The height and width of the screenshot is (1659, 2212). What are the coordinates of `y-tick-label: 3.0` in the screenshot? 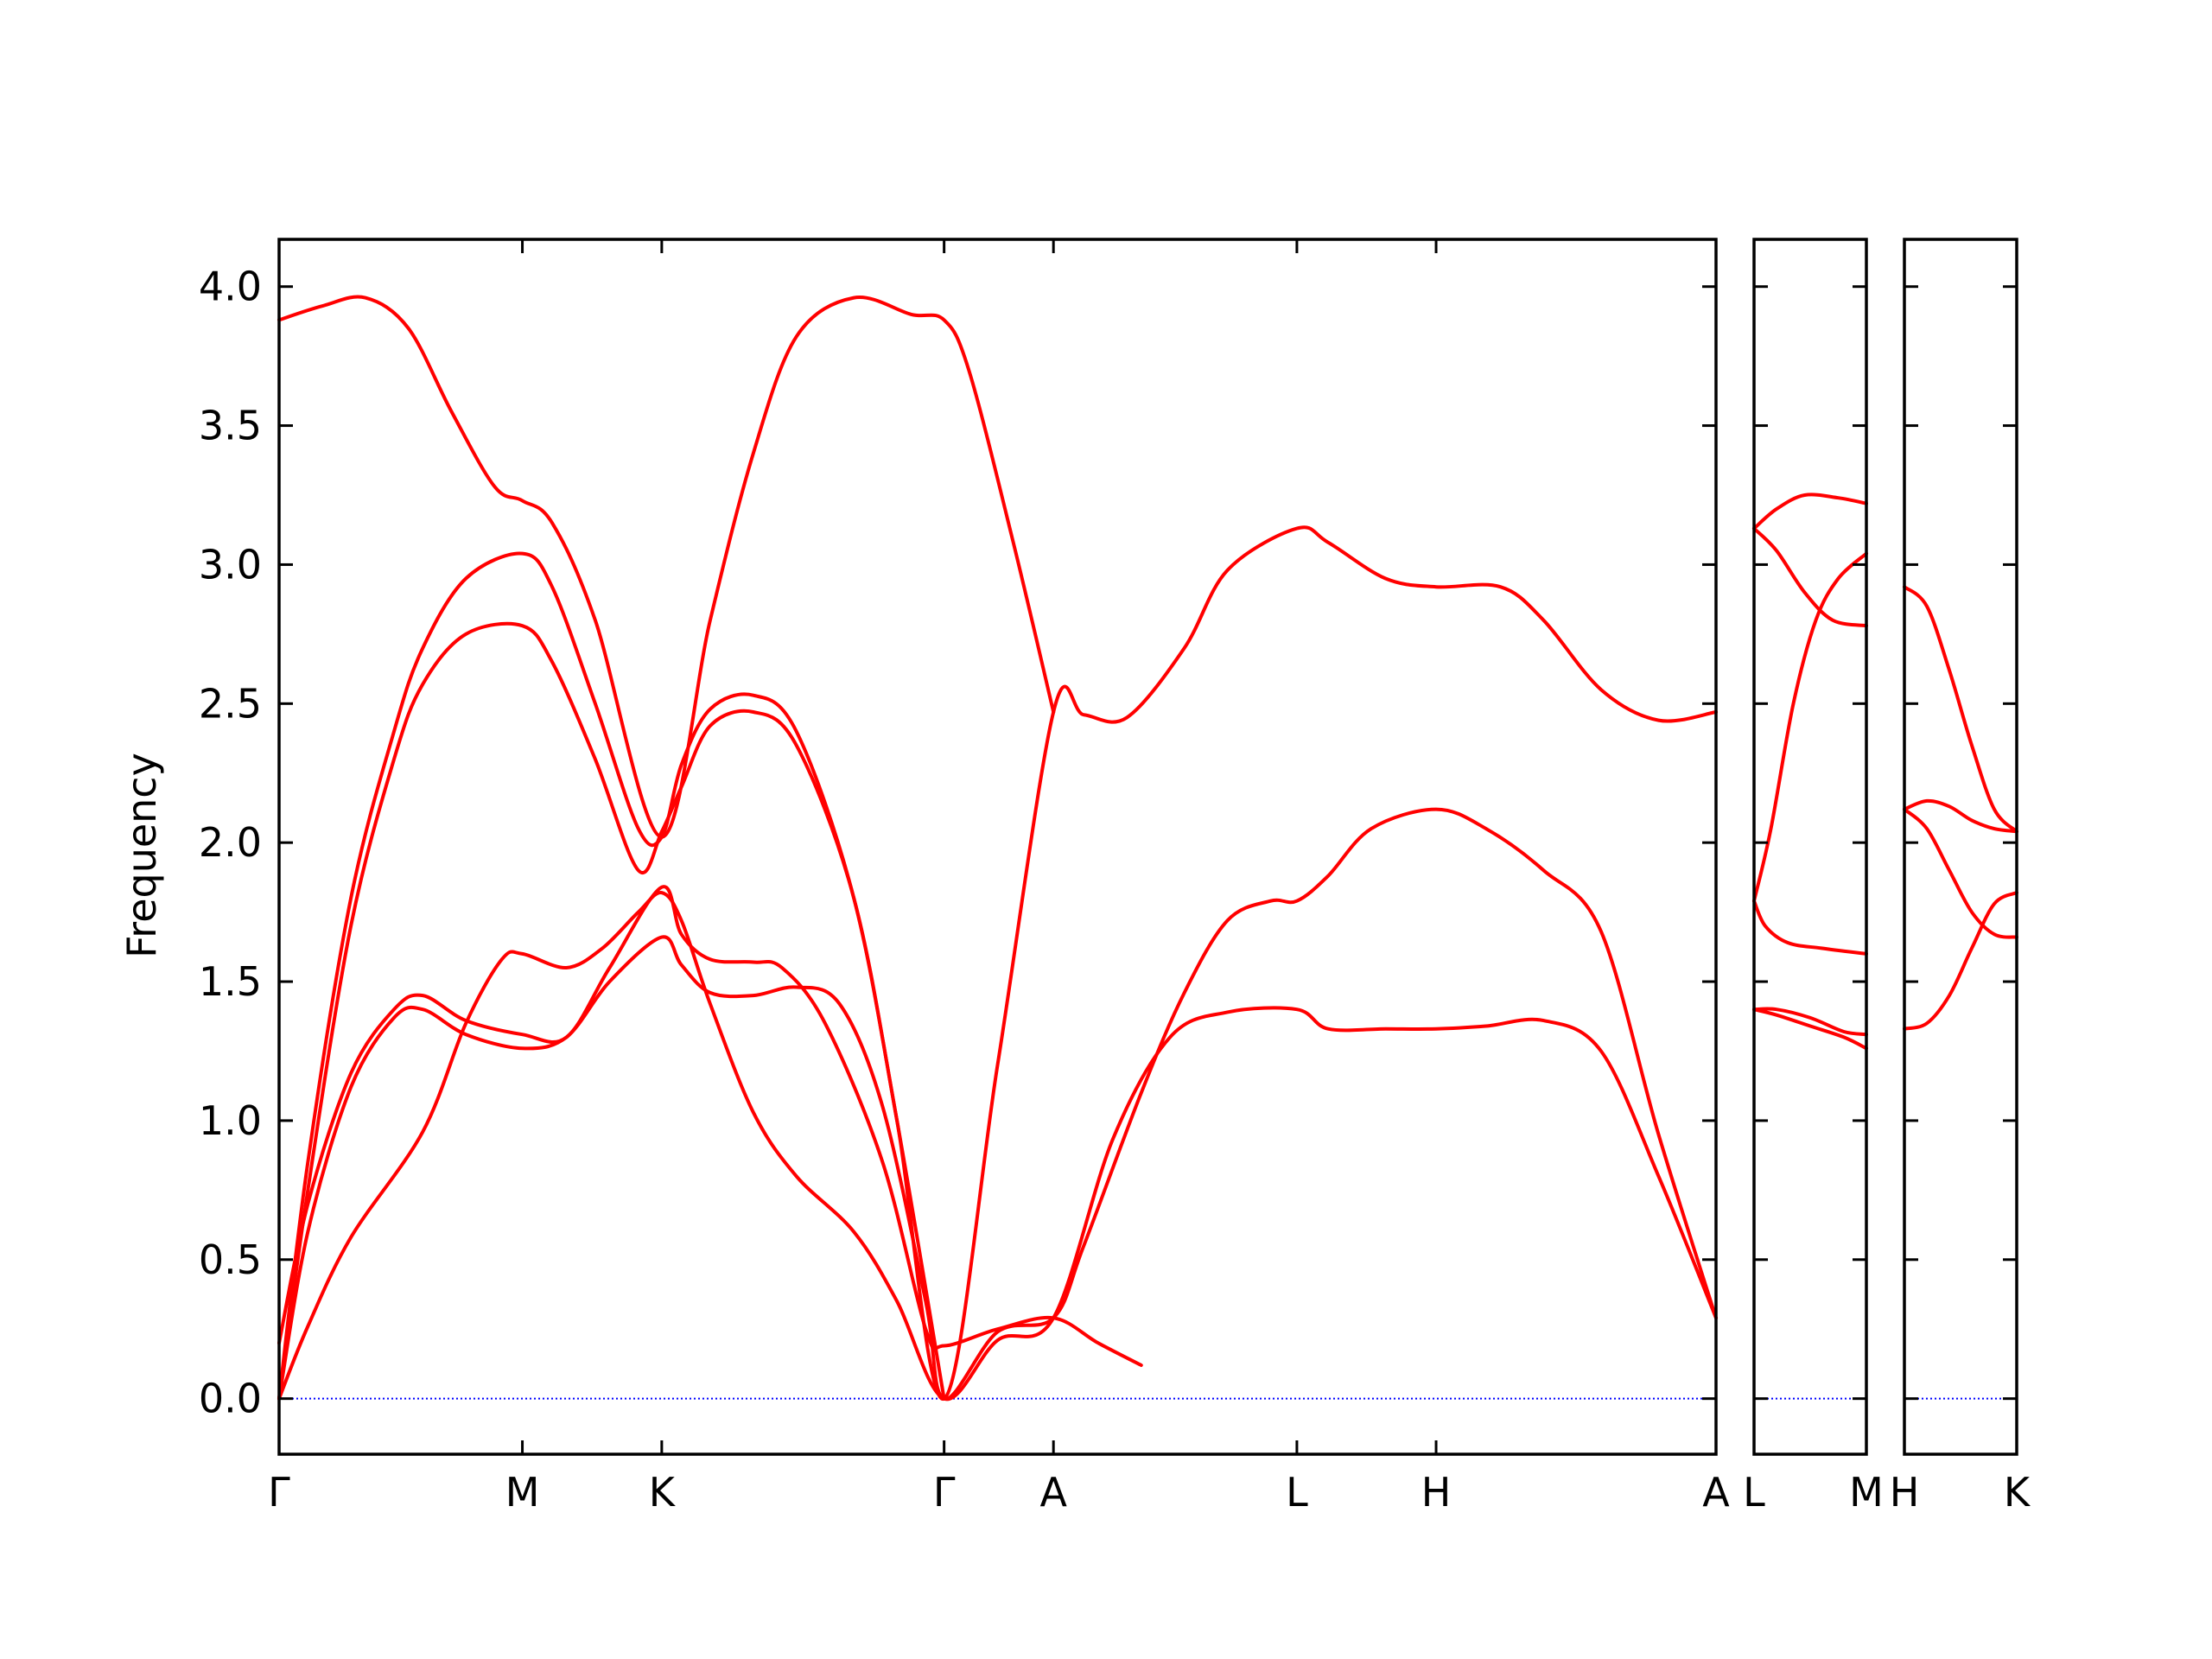 It's located at (231, 564).